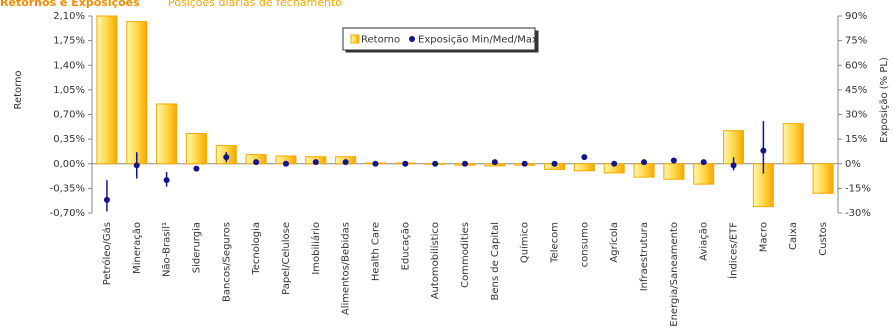 The width and height of the screenshot is (894, 329). Describe the element at coordinates (107, 253) in the screenshot. I see `x-tick-label: Petróleo/Gás` at that location.